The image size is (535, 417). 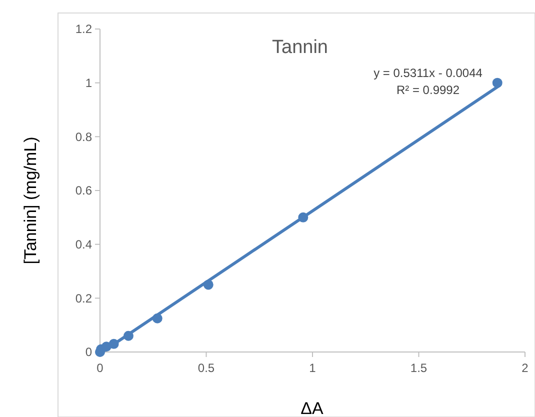 I want to click on annotation: R² = 0.9992, so click(x=428, y=90).